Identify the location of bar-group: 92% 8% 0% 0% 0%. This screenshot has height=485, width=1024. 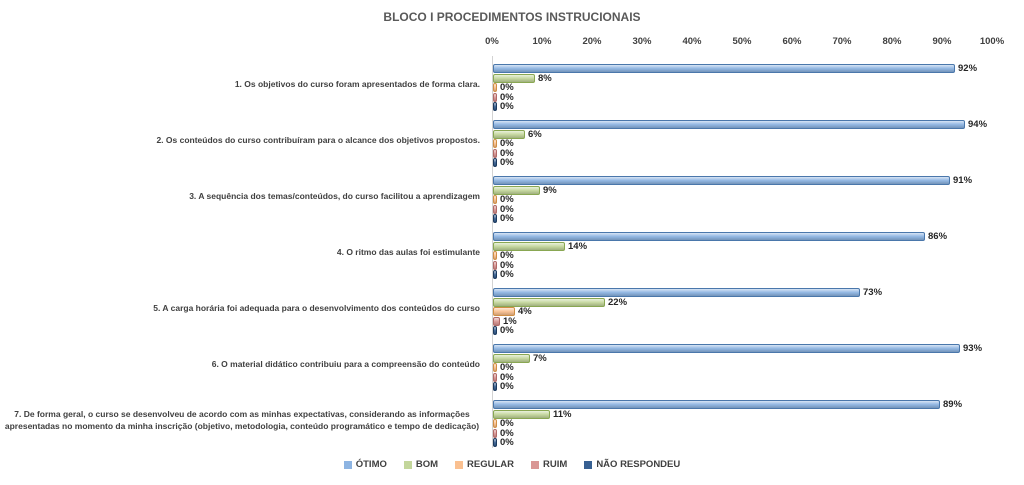
(743, 84).